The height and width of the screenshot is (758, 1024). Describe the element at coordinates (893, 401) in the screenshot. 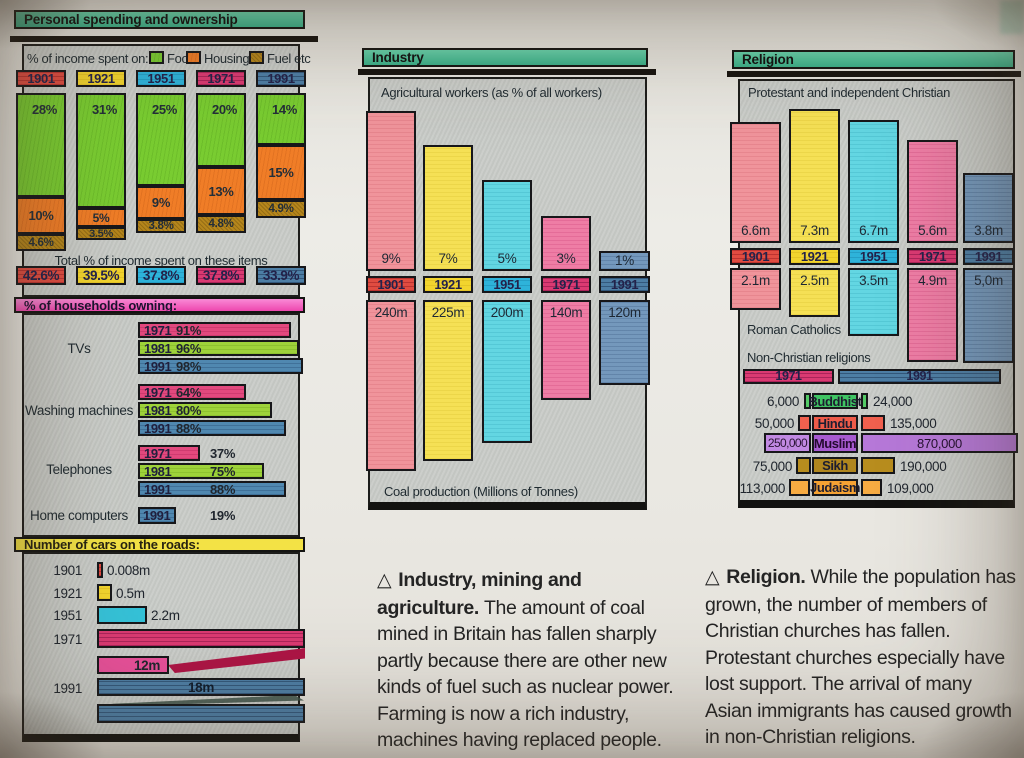

I see `buddhist-1991-value: 24,000` at that location.